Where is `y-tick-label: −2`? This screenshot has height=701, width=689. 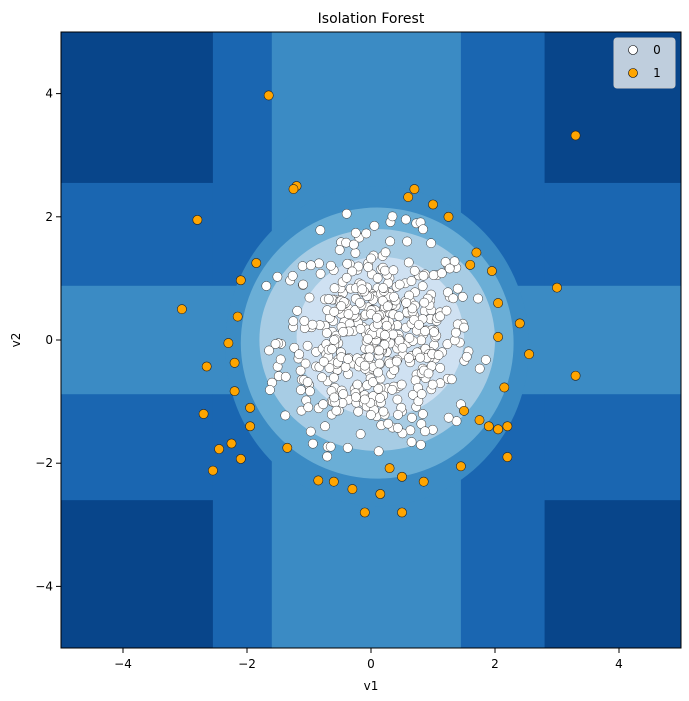 y-tick-label: −2 is located at coordinates (44, 463).